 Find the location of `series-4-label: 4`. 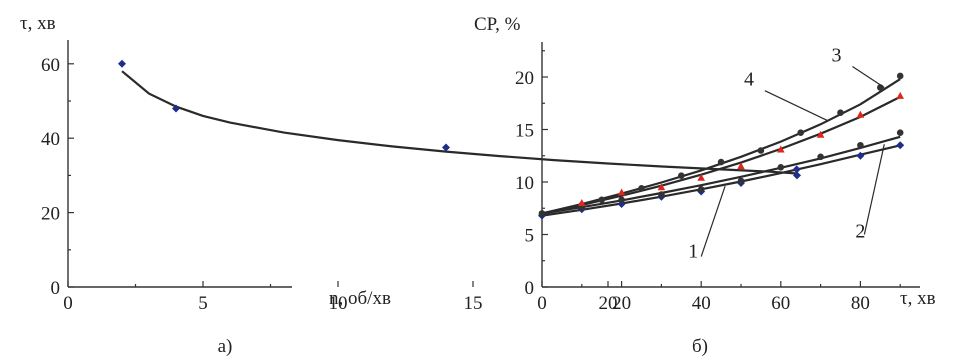

series-4-label: 4 is located at coordinates (749, 79).